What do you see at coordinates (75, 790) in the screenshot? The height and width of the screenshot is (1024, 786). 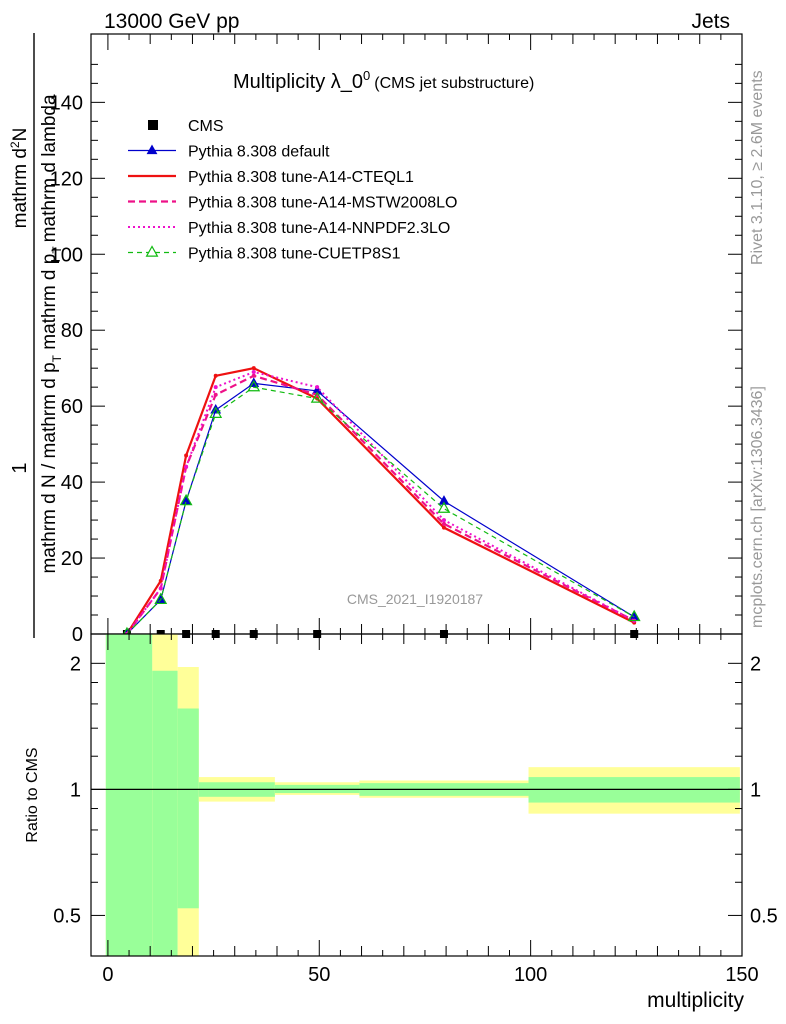 I see `ratio-ytick-label-left-1: 1` at bounding box center [75, 790].